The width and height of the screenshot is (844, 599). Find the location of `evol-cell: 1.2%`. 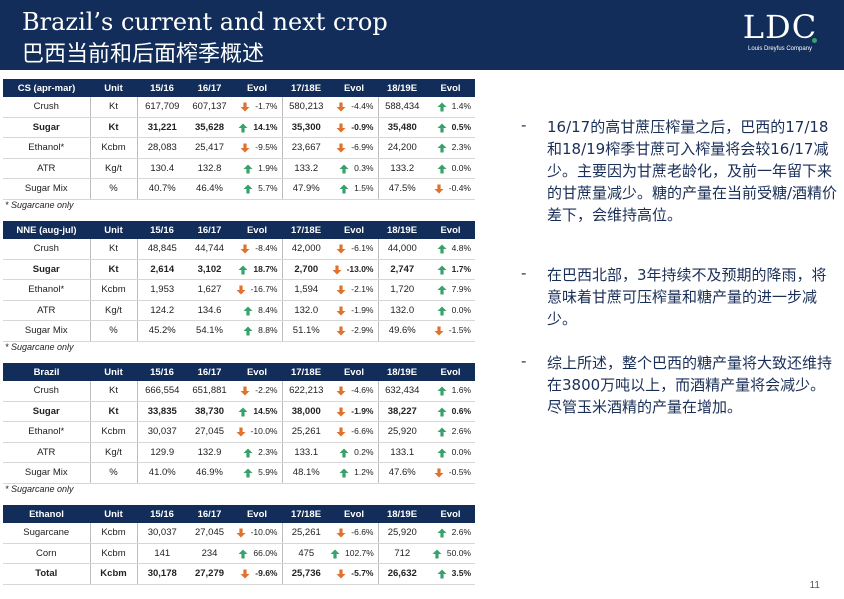

evol-cell: 1.2% is located at coordinates (354, 473).